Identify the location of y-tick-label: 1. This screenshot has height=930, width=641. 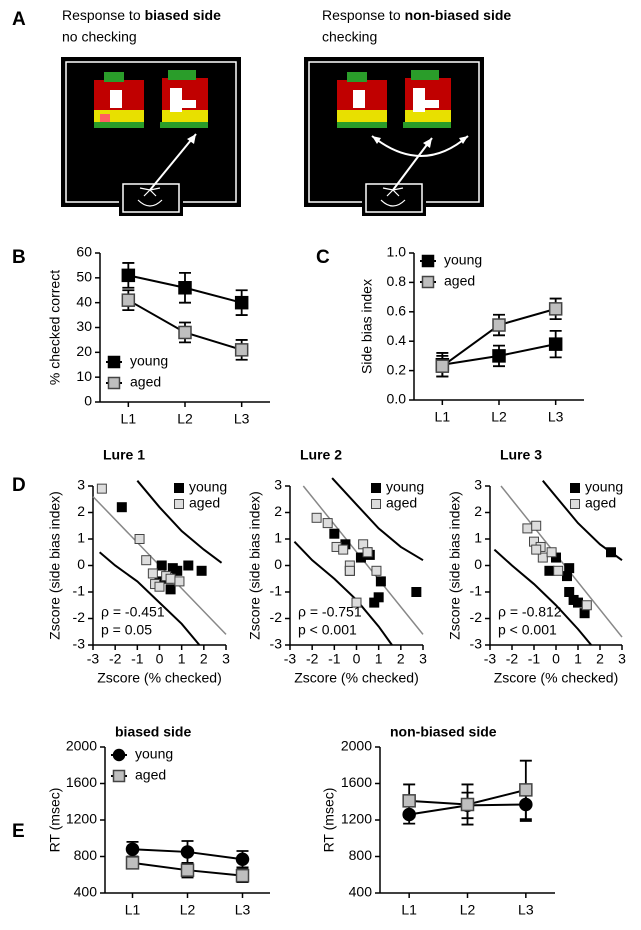
(278, 538).